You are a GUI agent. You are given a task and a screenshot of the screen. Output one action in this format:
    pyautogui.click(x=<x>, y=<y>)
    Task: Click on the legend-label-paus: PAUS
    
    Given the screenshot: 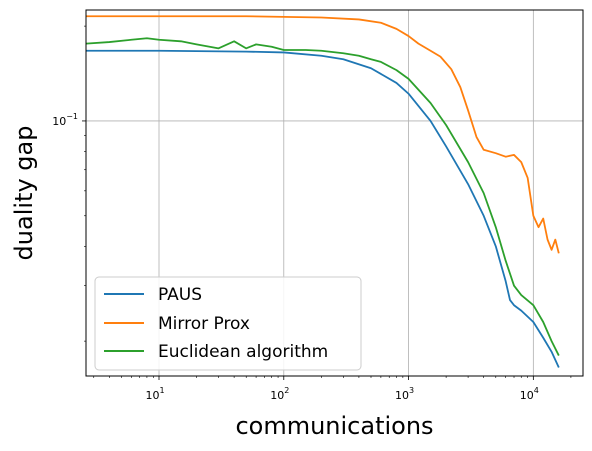 What is the action you would take?
    pyautogui.click(x=180, y=295)
    